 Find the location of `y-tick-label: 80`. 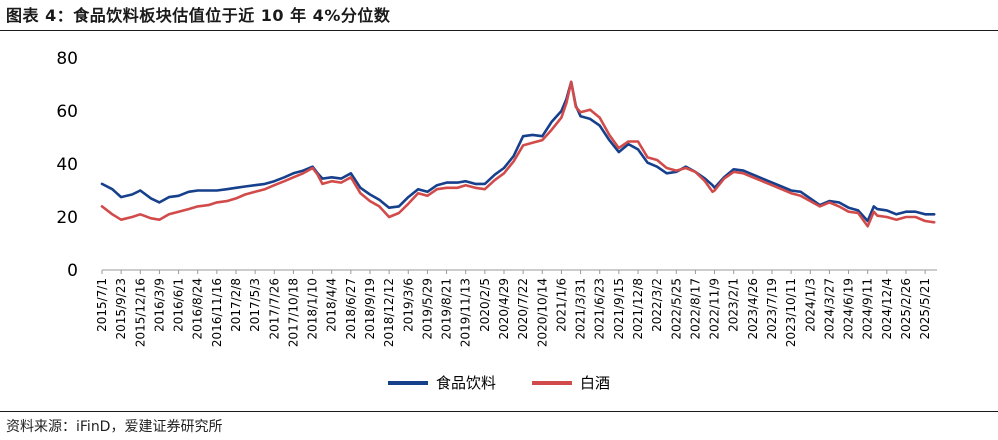

y-tick-label: 80 is located at coordinates (67, 59).